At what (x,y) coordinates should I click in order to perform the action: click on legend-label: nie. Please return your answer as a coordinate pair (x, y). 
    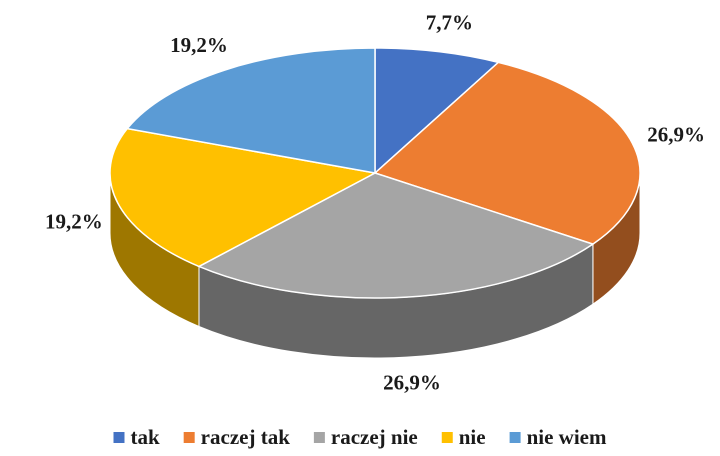
    Looking at the image, I should click on (472, 437).